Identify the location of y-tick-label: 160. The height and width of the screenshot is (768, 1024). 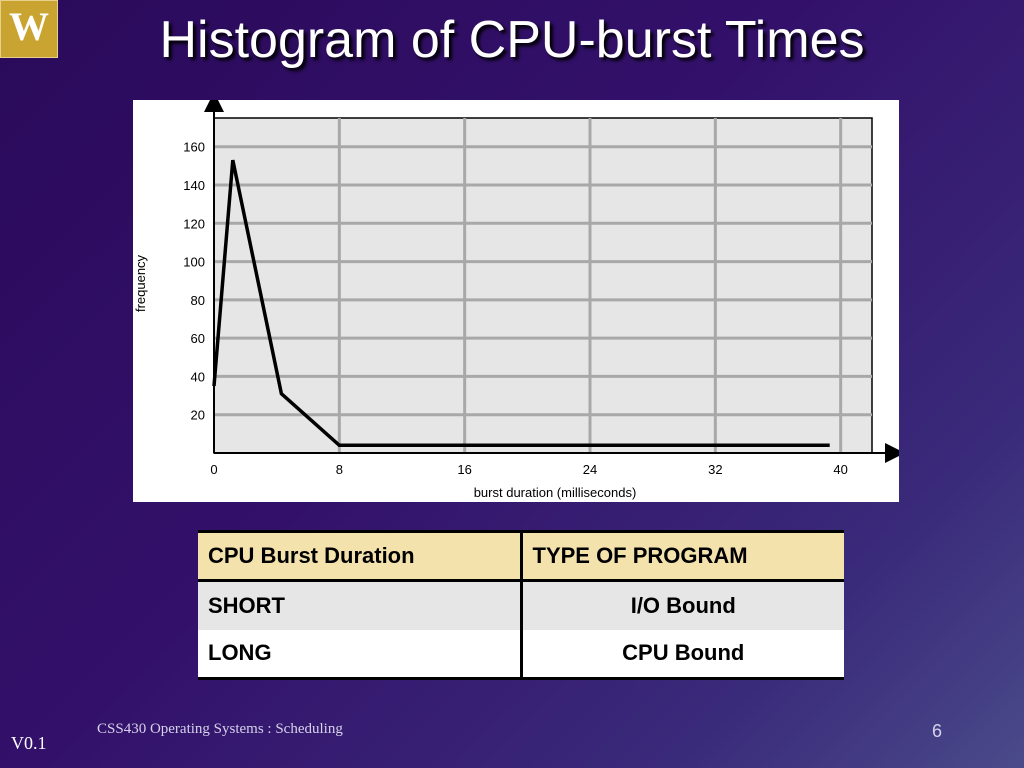
(194, 147).